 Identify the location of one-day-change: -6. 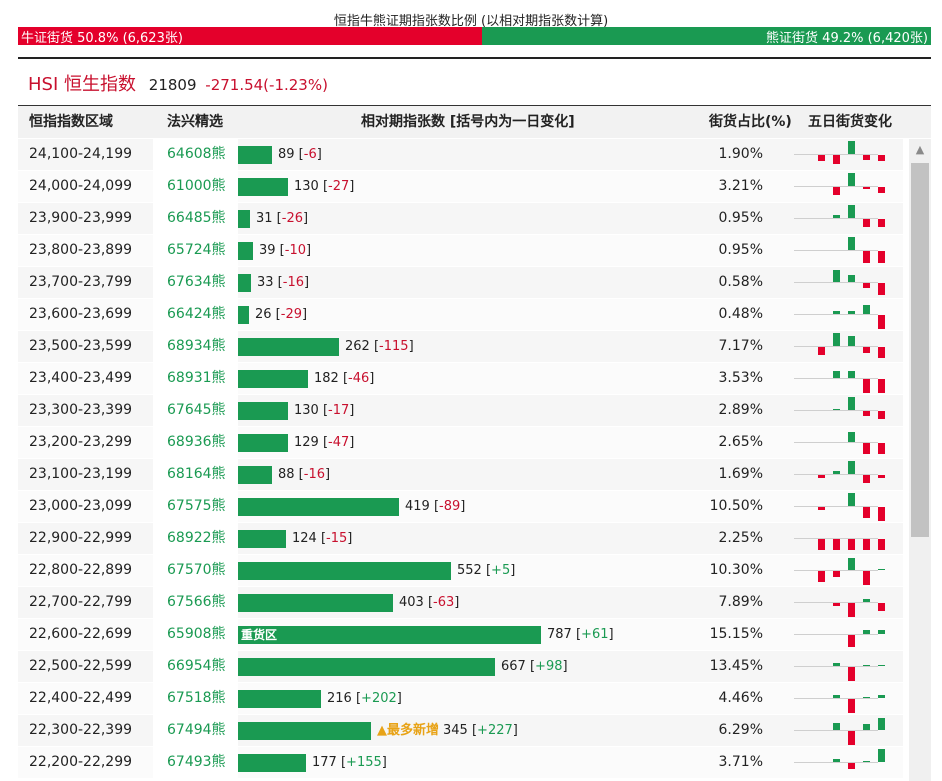
(310, 154).